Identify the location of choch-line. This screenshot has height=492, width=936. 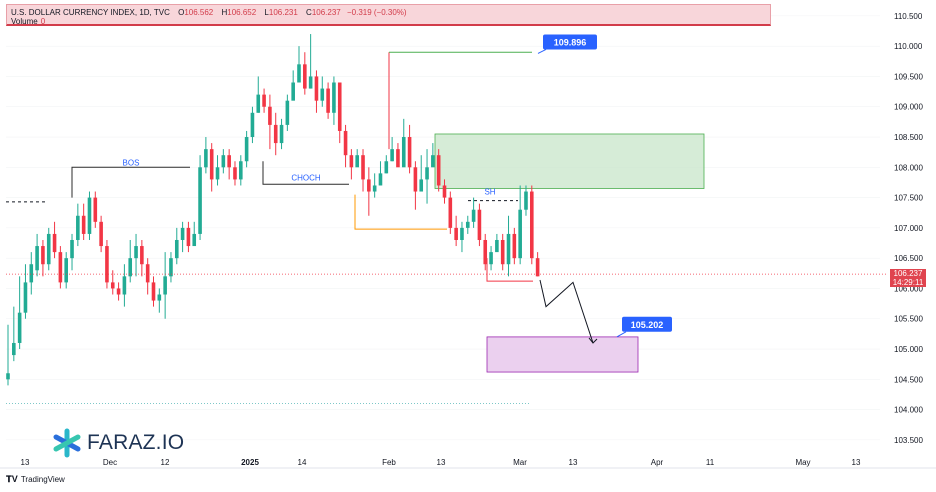
(305, 173).